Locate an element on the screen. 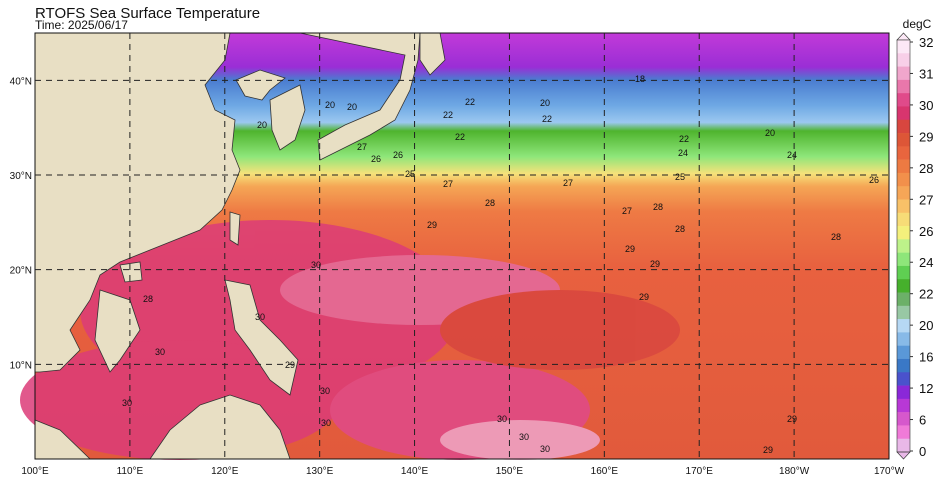 The width and height of the screenshot is (941, 483). colorbar-tick-label: 12 is located at coordinates (926, 388).